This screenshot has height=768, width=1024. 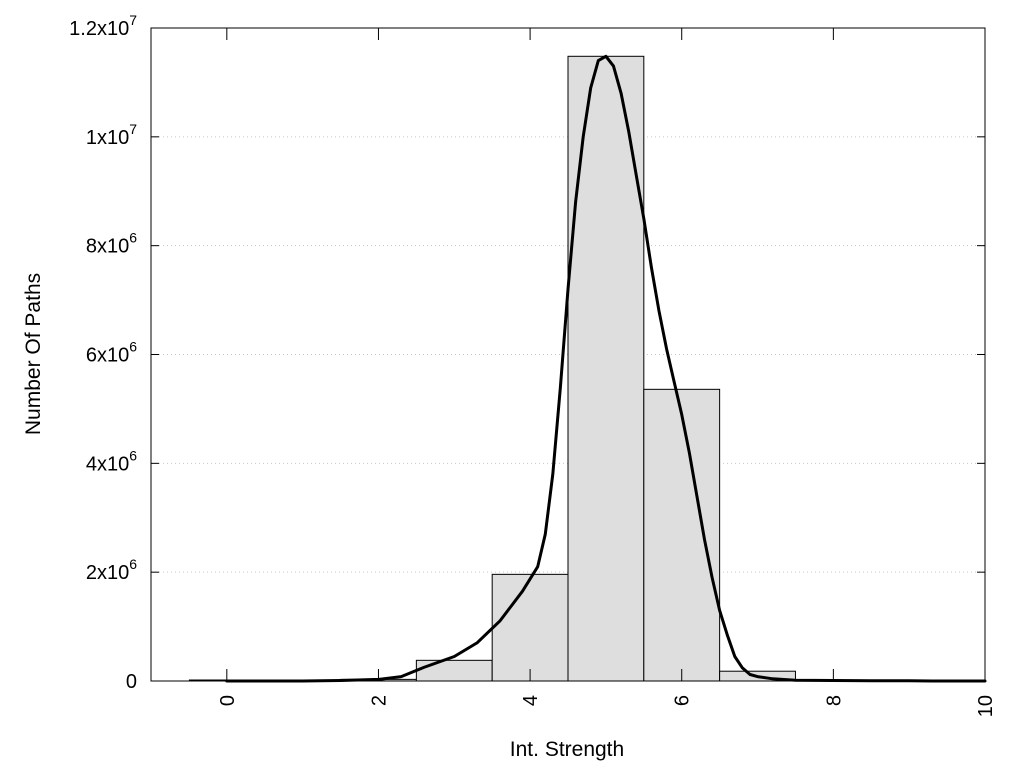 I want to click on y-axis-title: Number Of Paths, so click(x=33, y=354).